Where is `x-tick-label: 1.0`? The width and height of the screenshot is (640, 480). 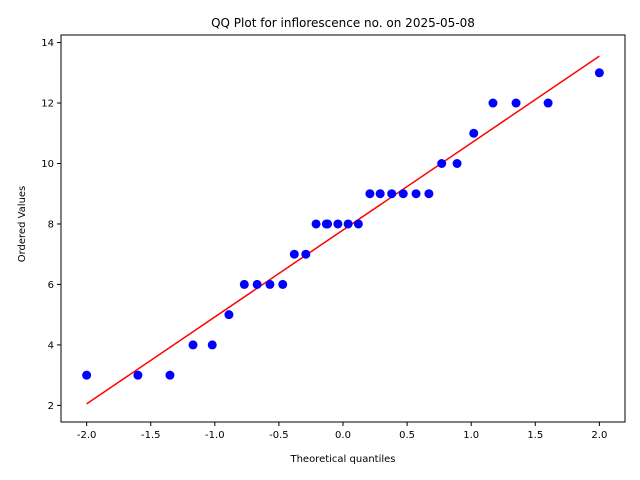
x-tick-label: 1.0 is located at coordinates (471, 435).